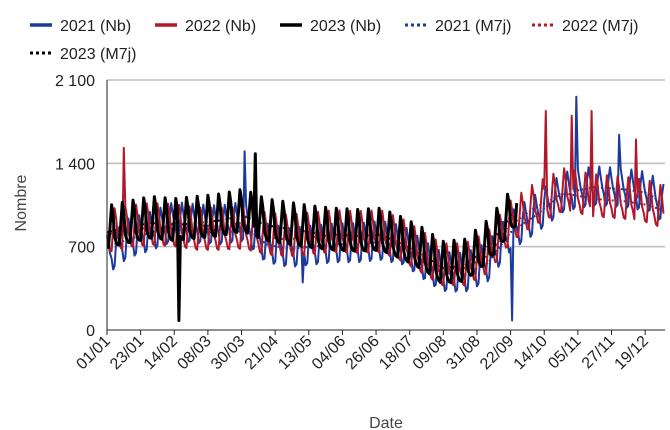 This screenshot has width=670, height=430. Describe the element at coordinates (21, 202) in the screenshot. I see `y-axis-title: Nombre` at that location.